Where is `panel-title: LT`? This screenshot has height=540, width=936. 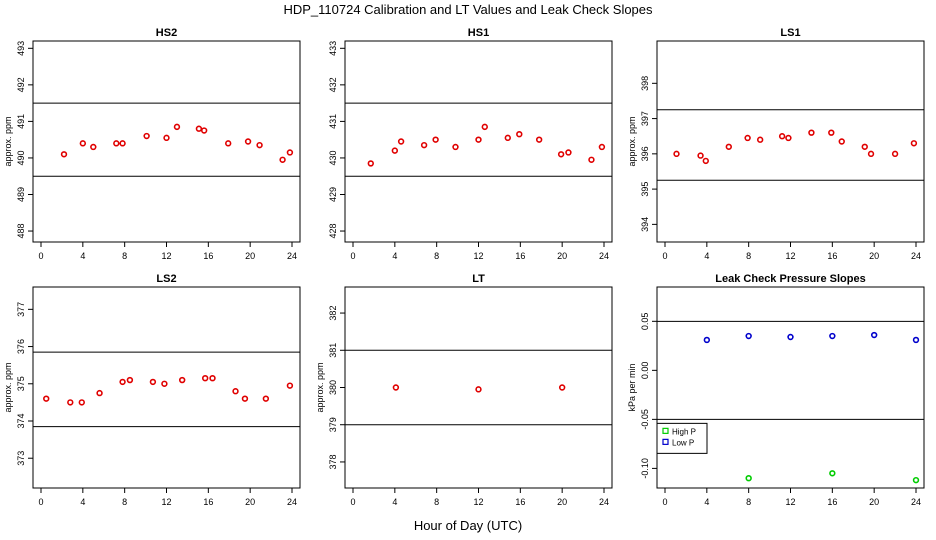 panel-title: LT is located at coordinates (478, 279).